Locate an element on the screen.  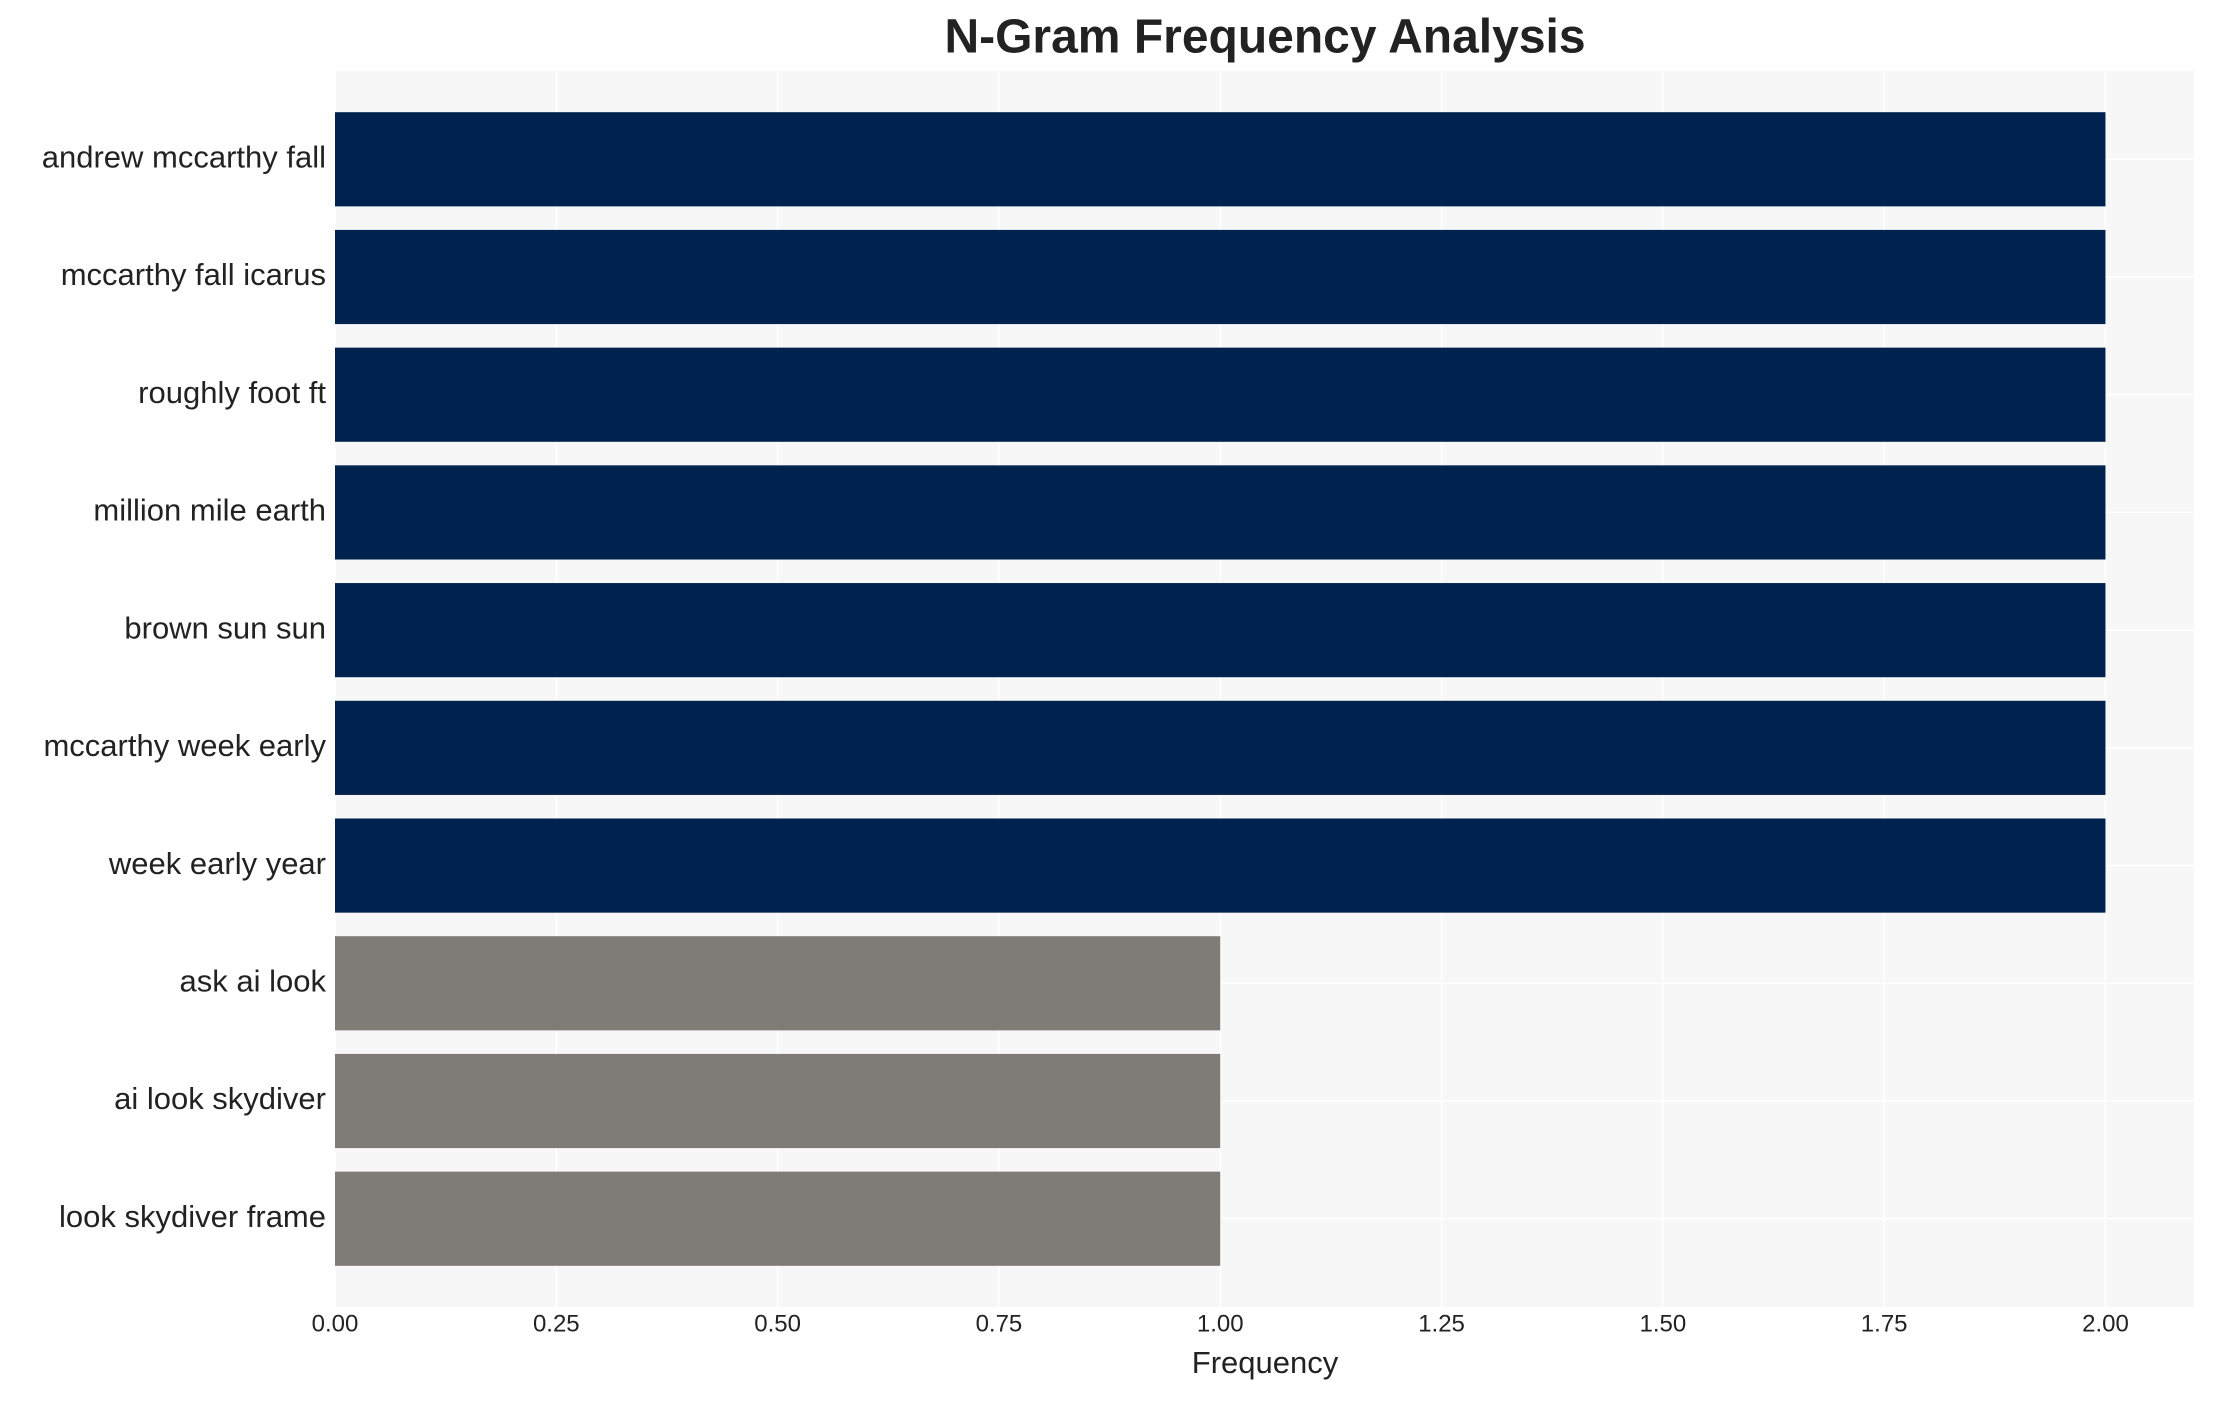
y-tick-label: look skydiver frame is located at coordinates (192, 1216).